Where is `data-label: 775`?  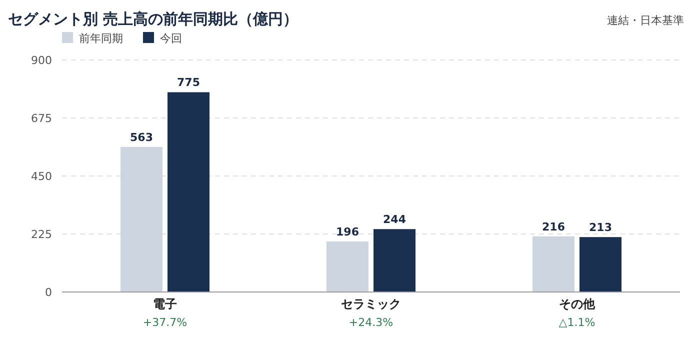 data-label: 775 is located at coordinates (188, 83).